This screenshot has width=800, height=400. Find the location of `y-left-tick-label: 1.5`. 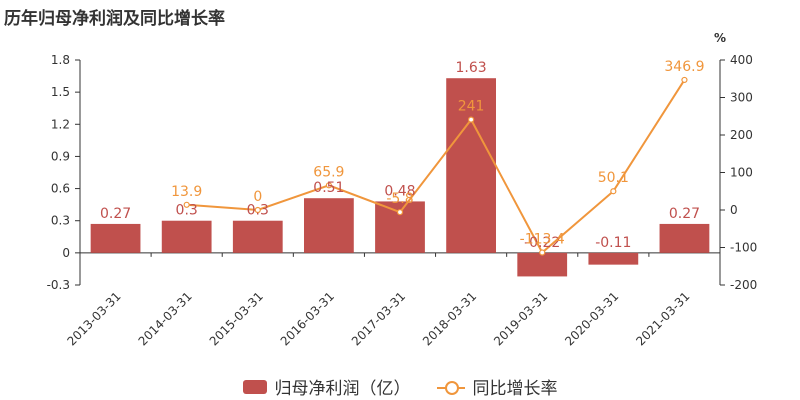

y-left-tick-label: 1.5 is located at coordinates (60, 92).